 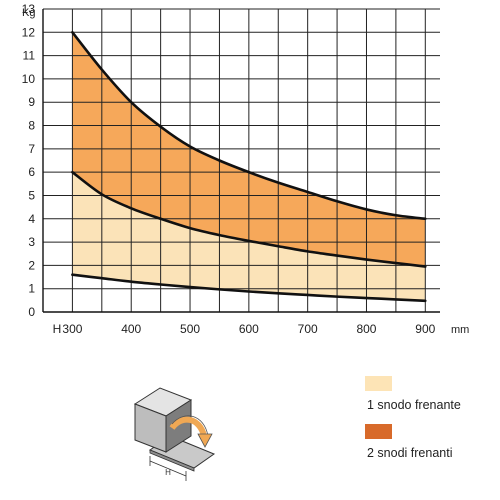 I want to click on y-tick-label: 1, so click(x=31, y=289).